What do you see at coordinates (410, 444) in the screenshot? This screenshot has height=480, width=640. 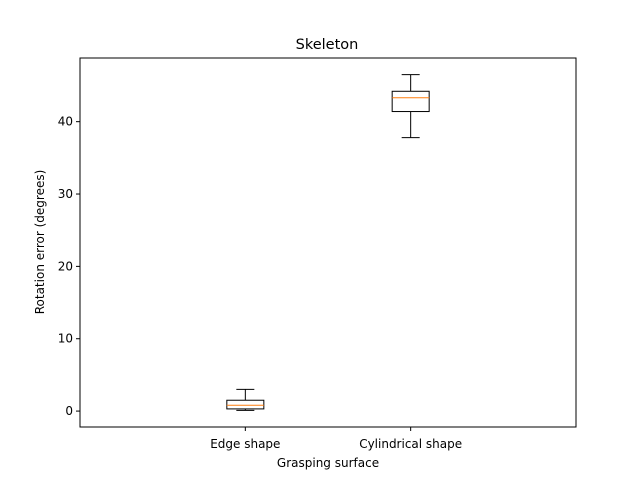 I see `x-tick-label: Cylindrical shape` at bounding box center [410, 444].